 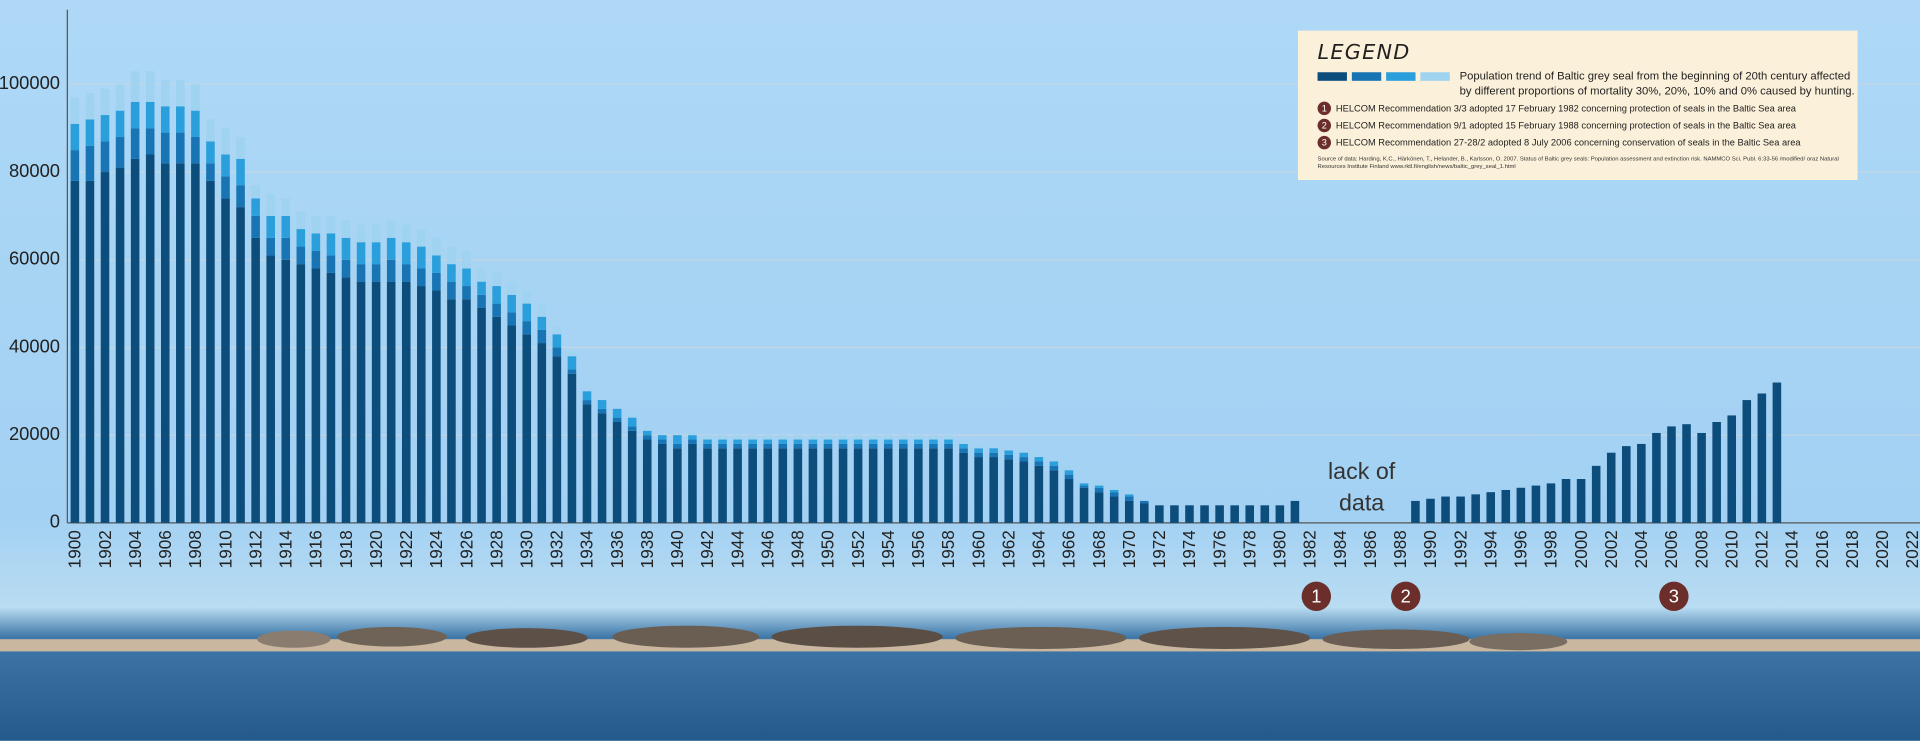 I want to click on x-tick-label: 1910, so click(x=225, y=549).